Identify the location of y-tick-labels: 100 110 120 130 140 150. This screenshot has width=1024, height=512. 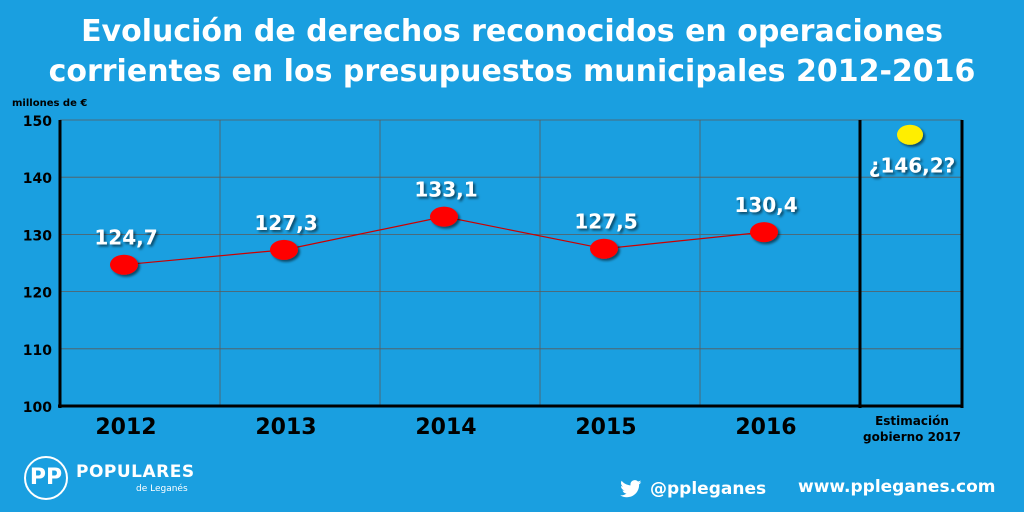
(37, 265).